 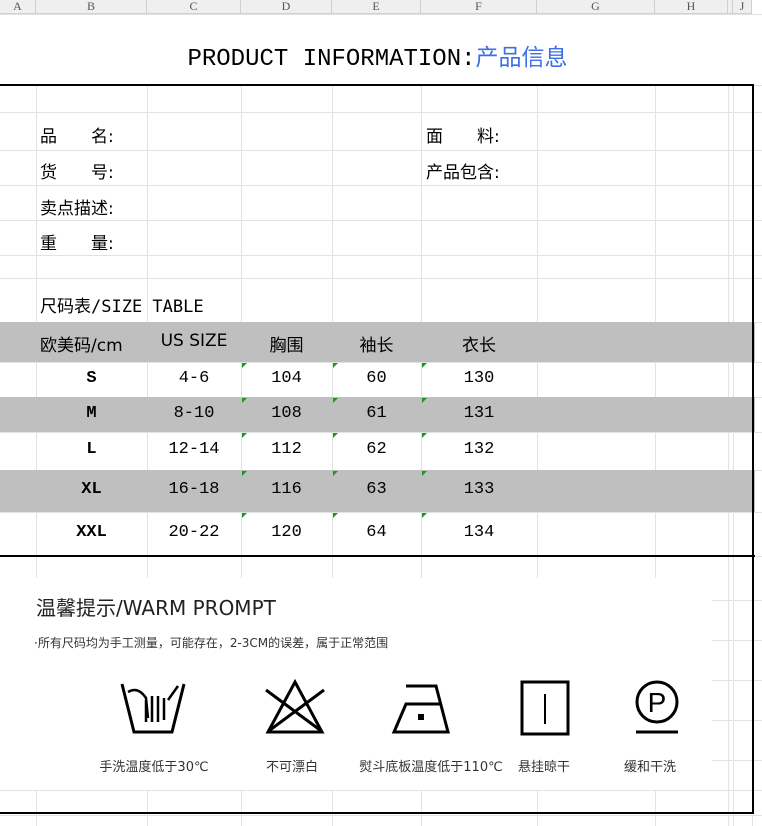 What do you see at coordinates (420, 709) in the screenshot?
I see `iron-low-icon` at bounding box center [420, 709].